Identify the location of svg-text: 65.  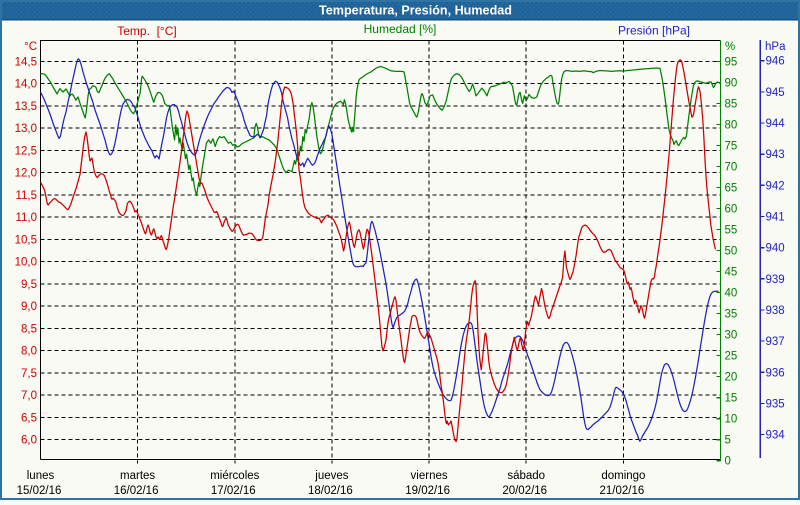
(731, 189).